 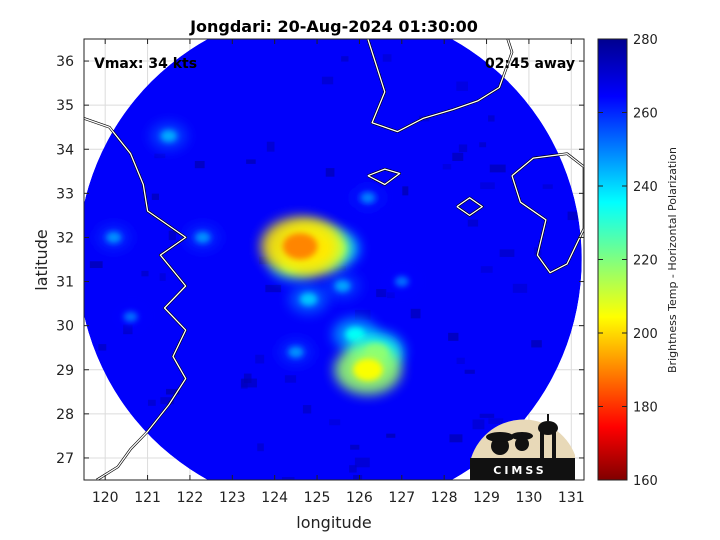 I want to click on colorbar-tick-label: 160, so click(x=645, y=481).